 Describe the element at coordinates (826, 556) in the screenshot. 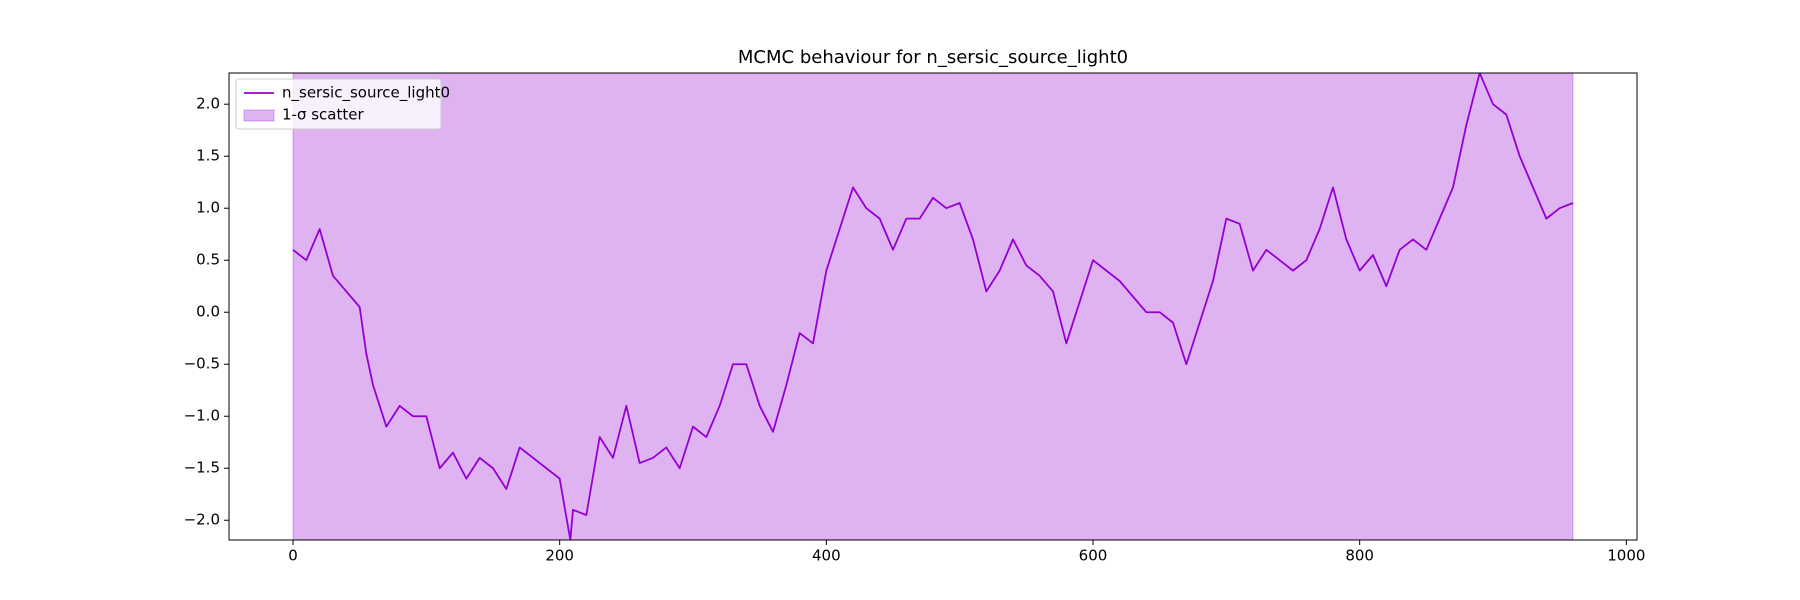

I see `x-tick-label: 400` at that location.